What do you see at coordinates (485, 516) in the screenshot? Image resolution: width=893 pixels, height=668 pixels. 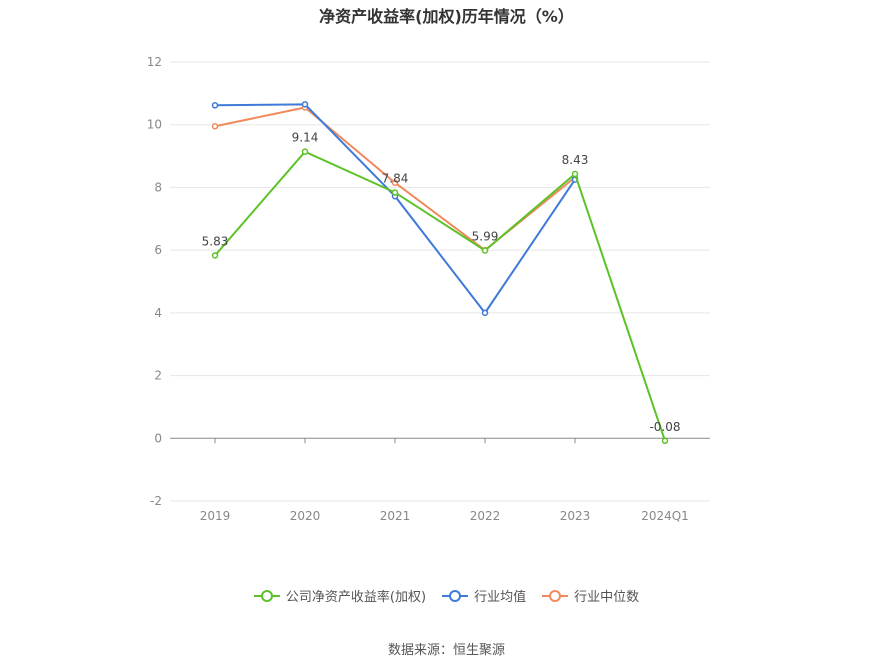 I see `x-tick-label: 2022` at bounding box center [485, 516].